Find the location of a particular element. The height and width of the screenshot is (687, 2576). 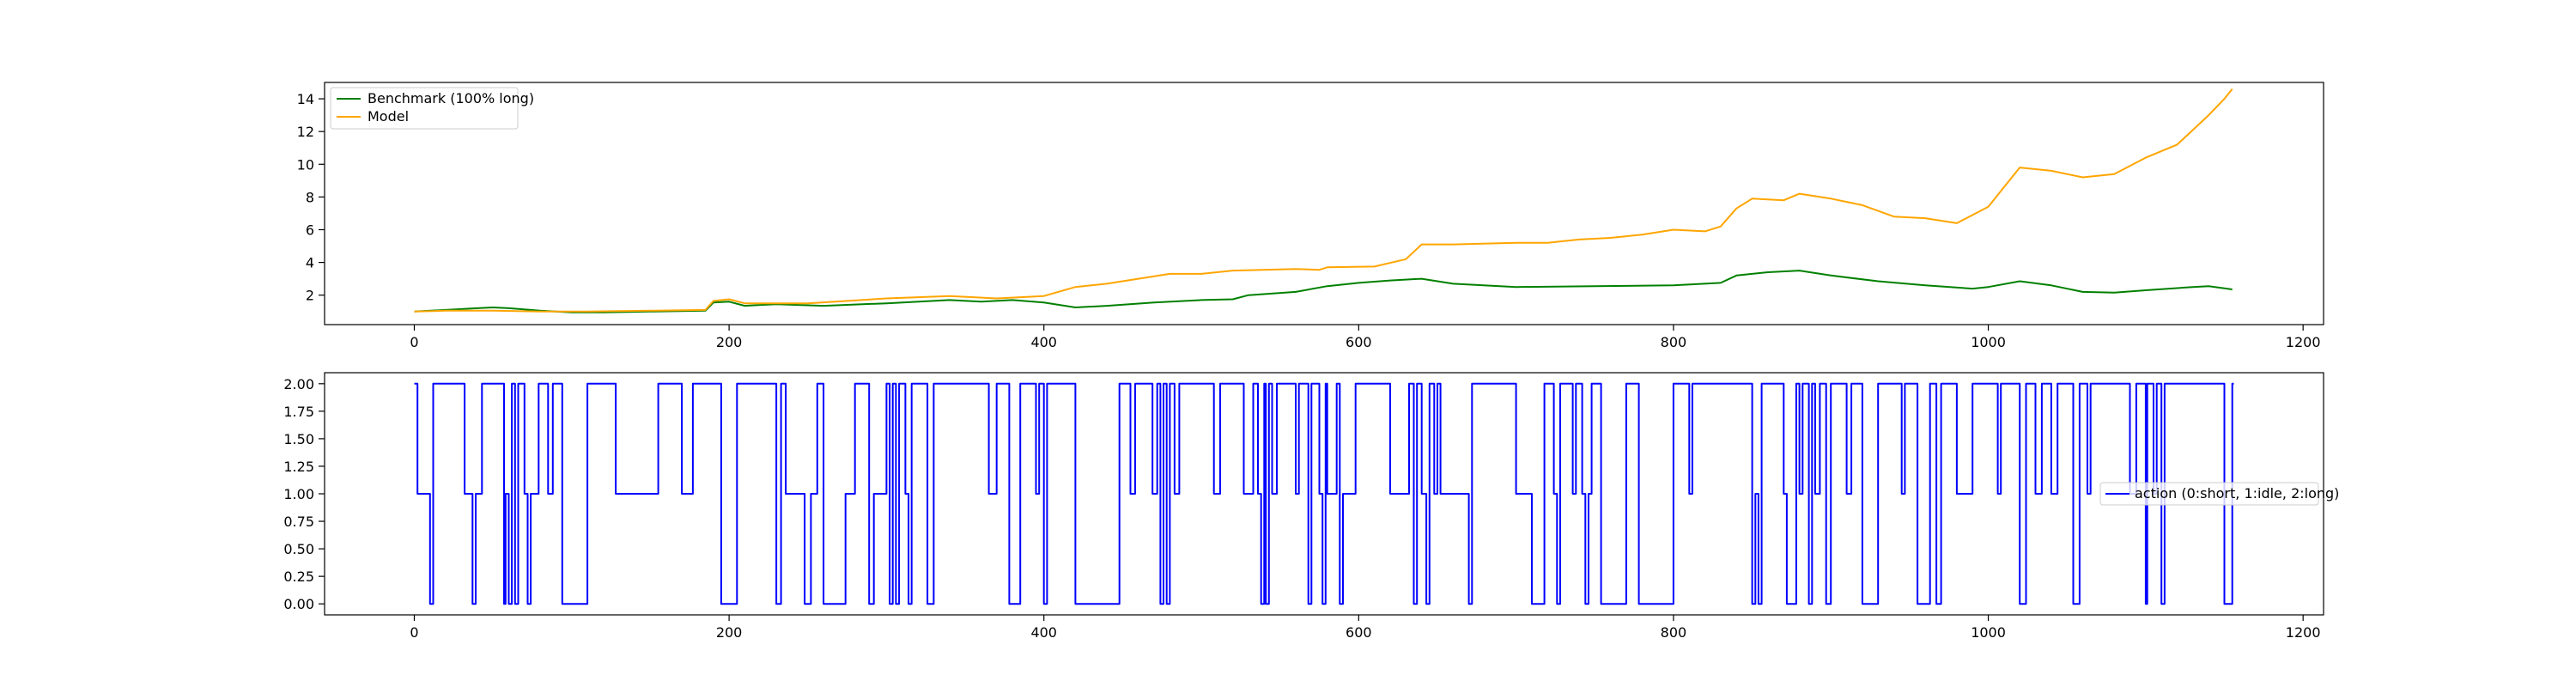

legend-label-benchmark: Benchmark (100% long) is located at coordinates (451, 98).